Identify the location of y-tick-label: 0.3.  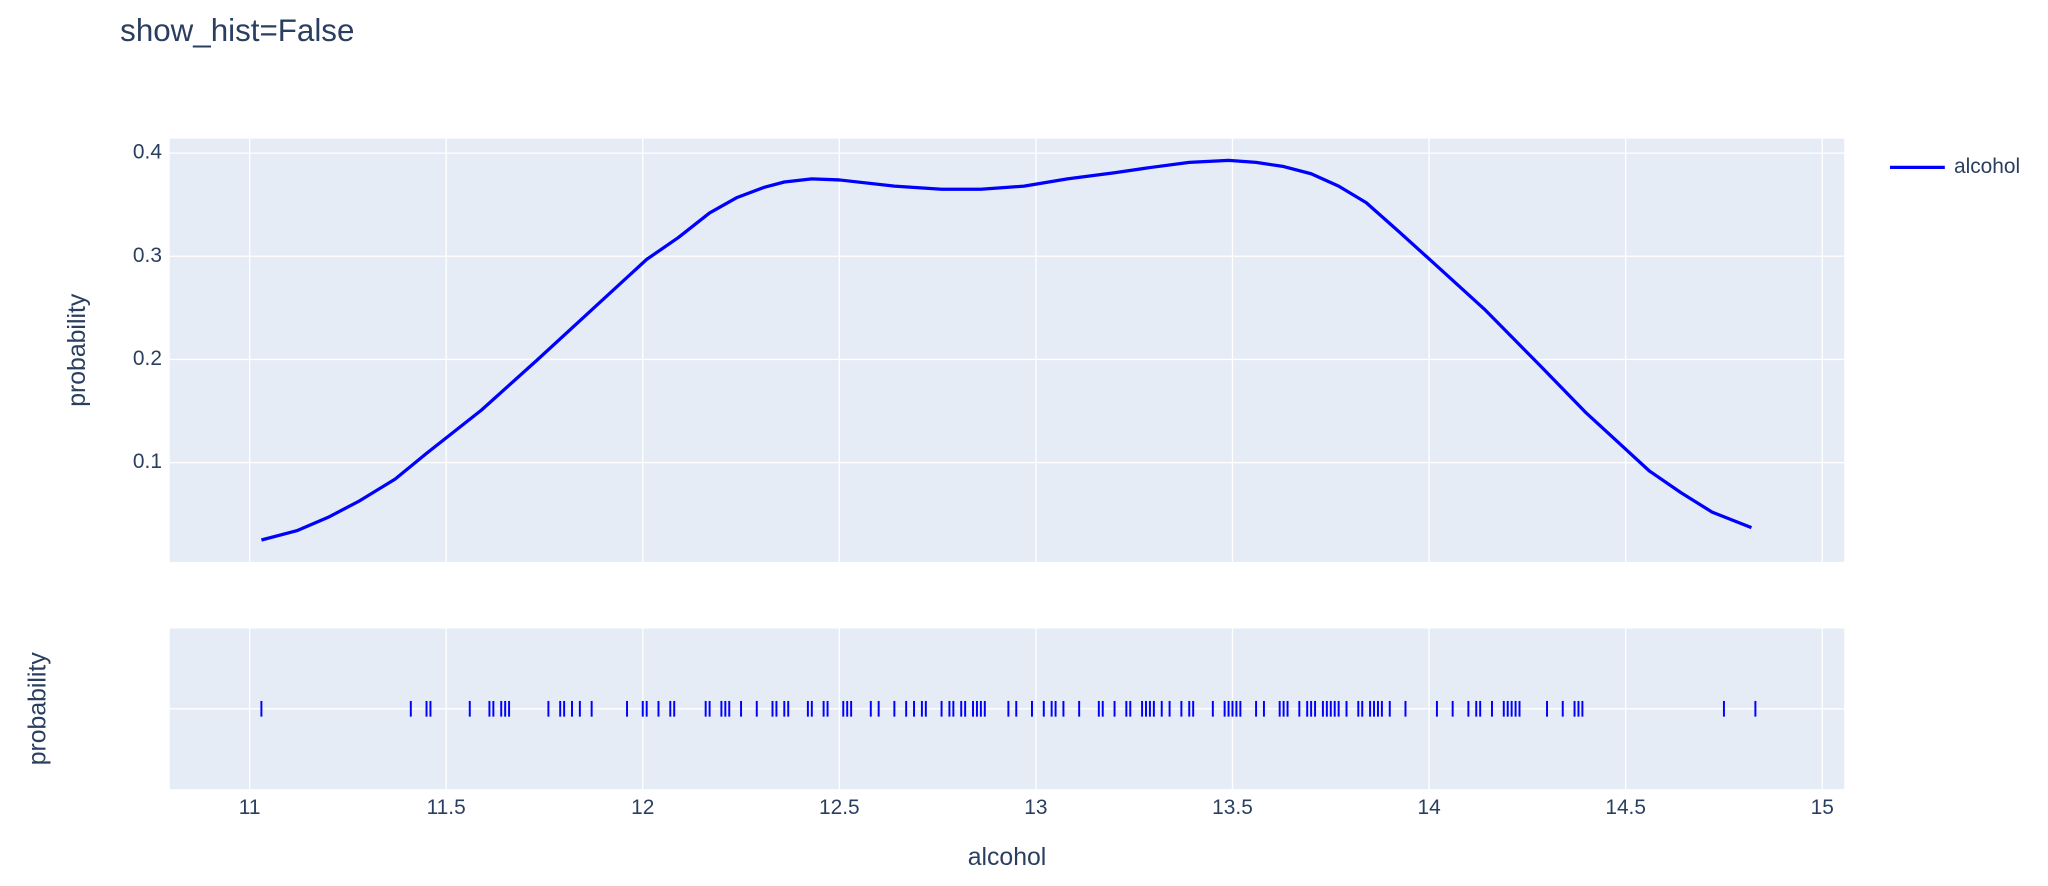
(147, 255).